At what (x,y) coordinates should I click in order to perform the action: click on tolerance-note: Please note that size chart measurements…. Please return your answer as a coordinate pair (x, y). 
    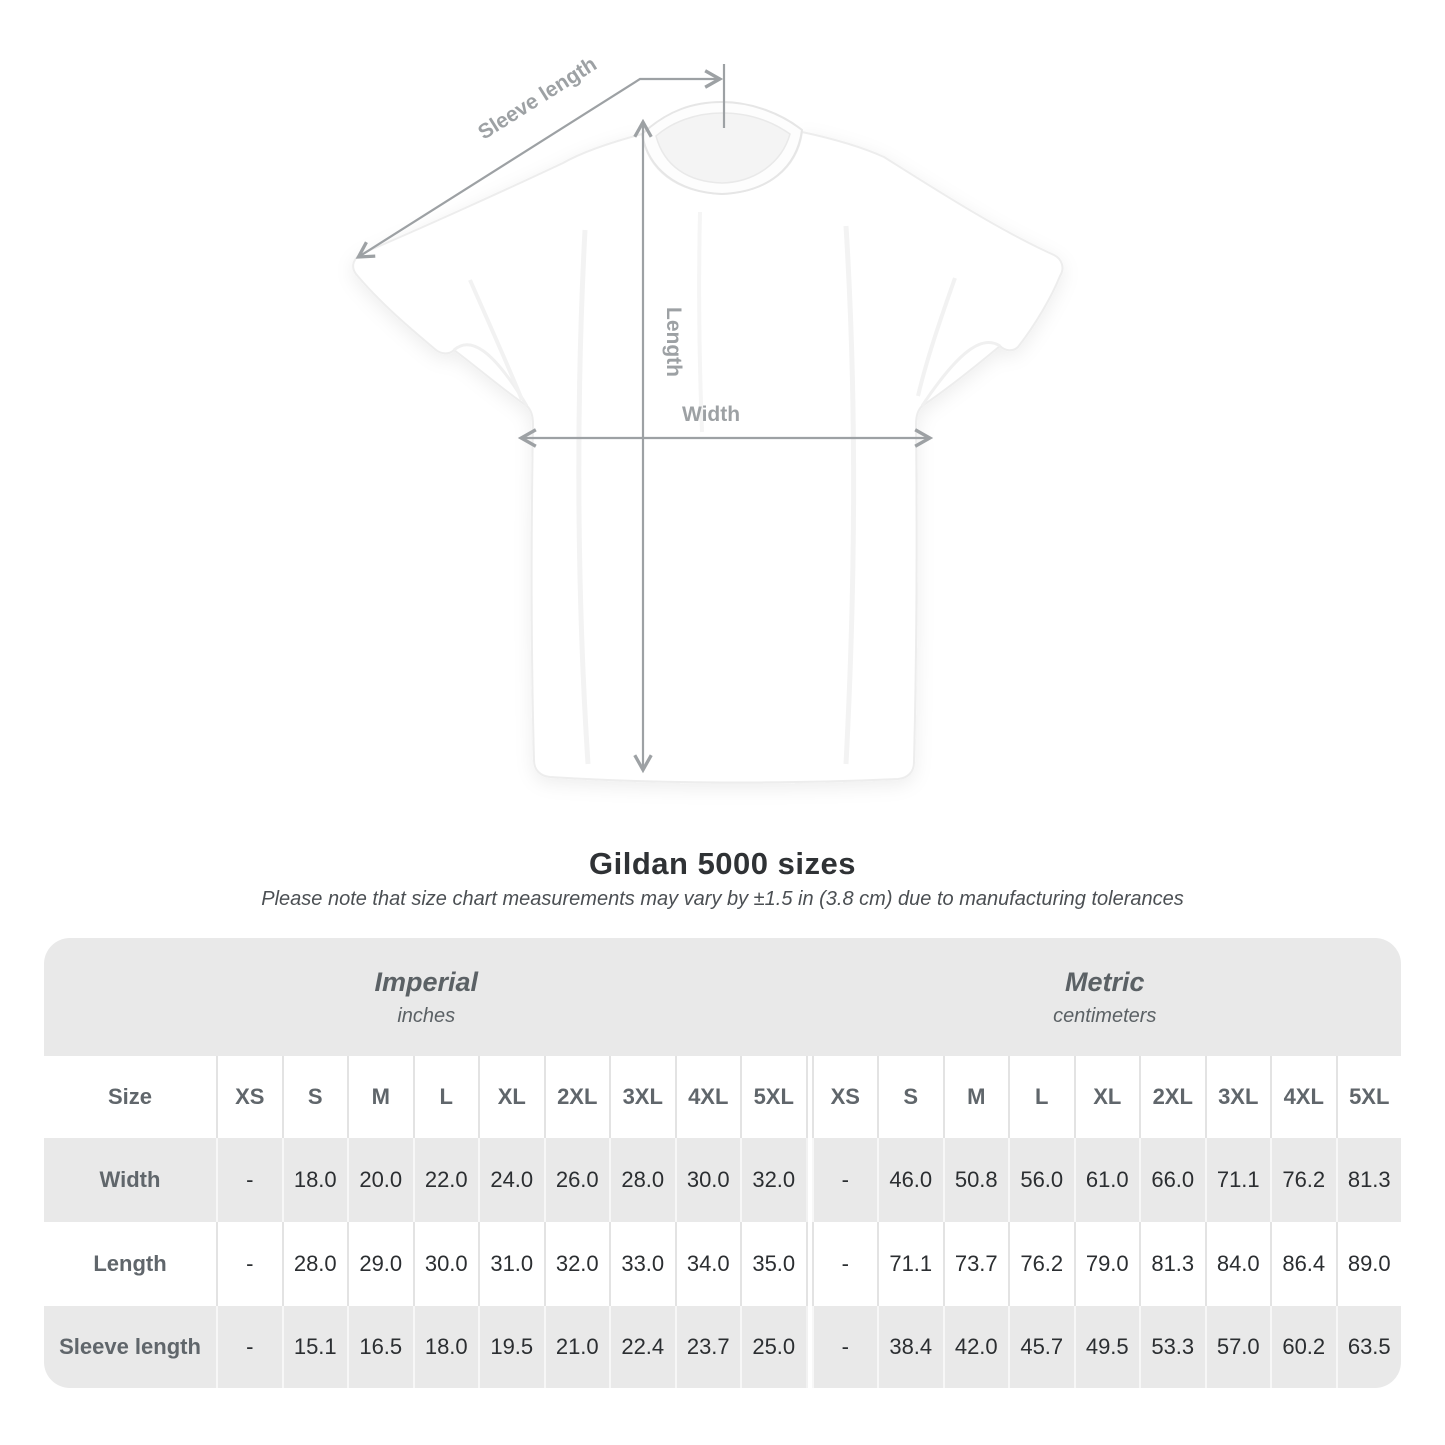
    Looking at the image, I should click on (722, 899).